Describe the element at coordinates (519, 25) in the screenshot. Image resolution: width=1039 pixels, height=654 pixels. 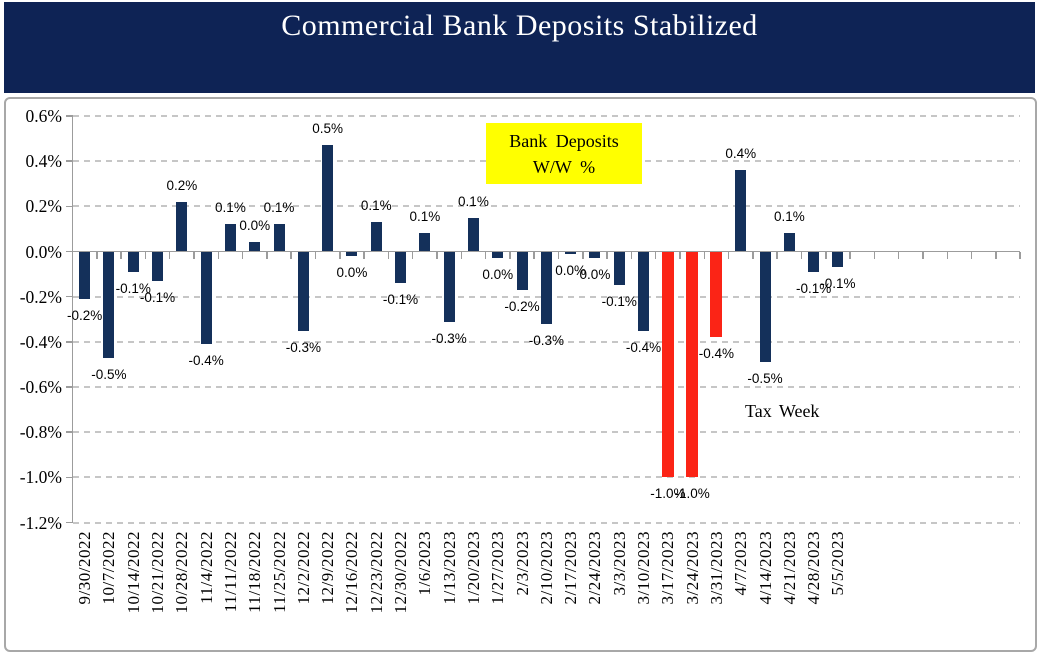
I see `page-title: Commercial Bank Deposits Stabilized` at that location.